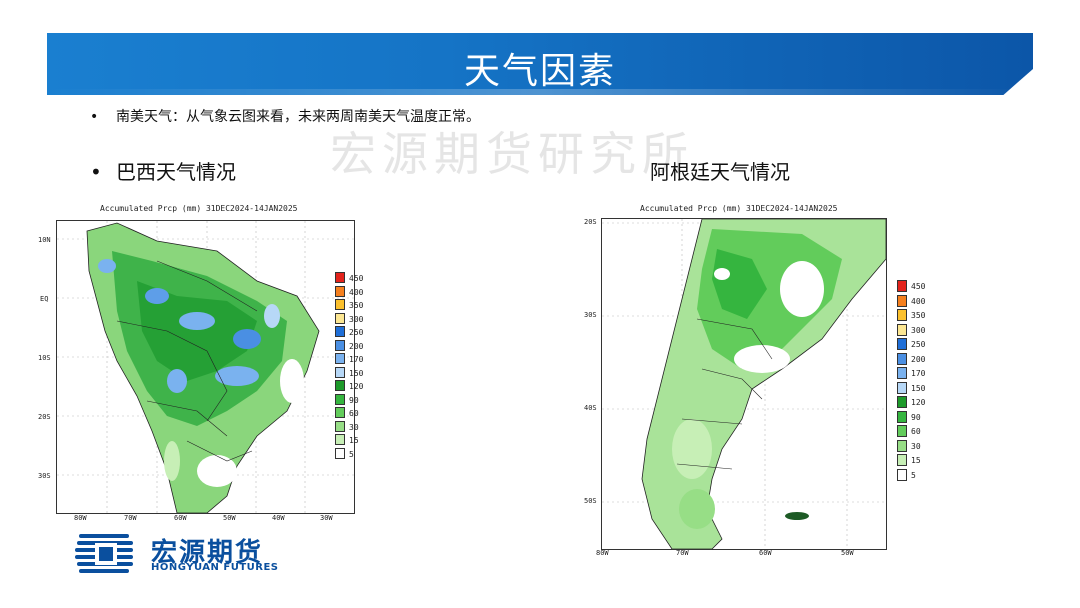 The height and width of the screenshot is (608, 1080). Describe the element at coordinates (207, 553) in the screenshot. I see `logo-name-cn: 宏源期货` at that location.